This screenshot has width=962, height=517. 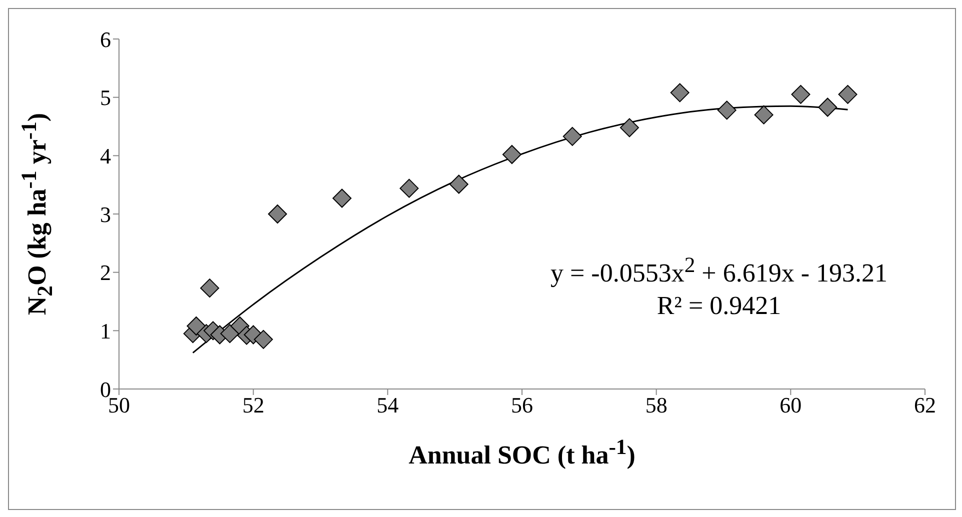 What do you see at coordinates (105, 97) in the screenshot?
I see `y-tick-label: 5` at bounding box center [105, 97].